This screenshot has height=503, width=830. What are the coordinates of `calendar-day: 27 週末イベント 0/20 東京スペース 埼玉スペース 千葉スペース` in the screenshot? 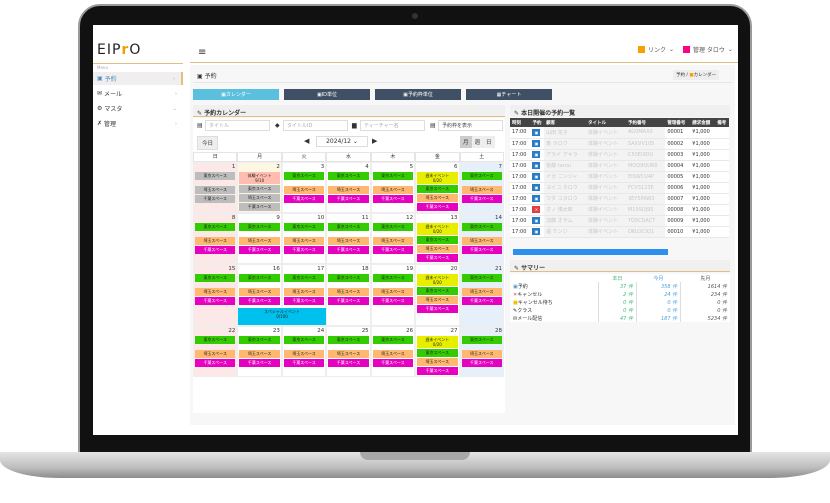 It's located at (437, 351).